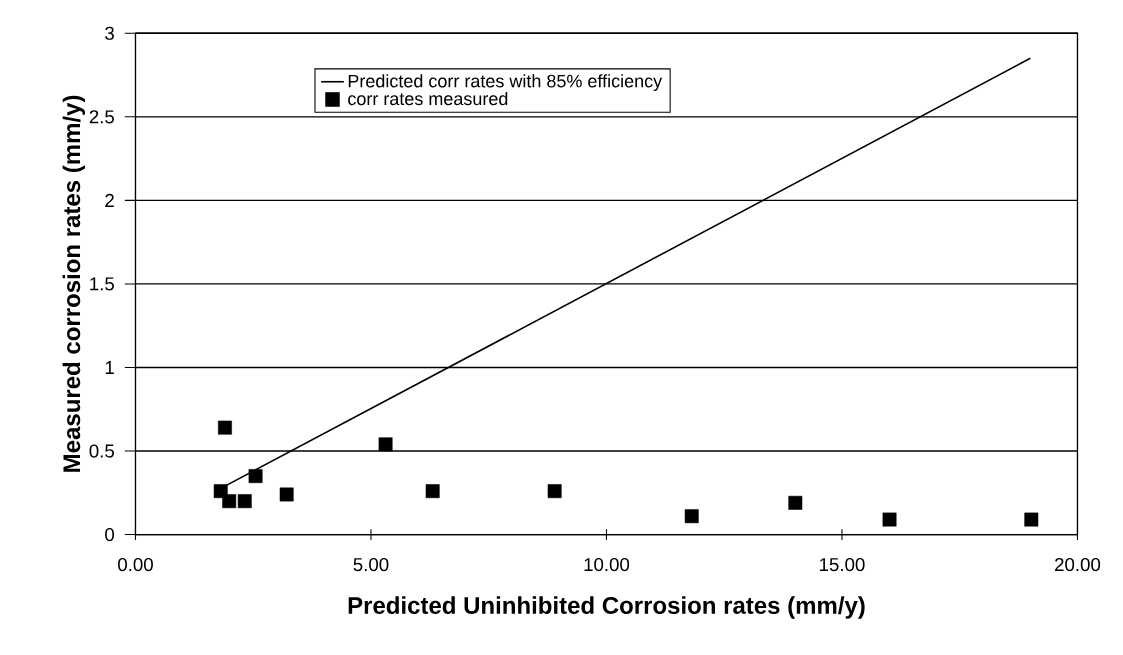  Describe the element at coordinates (110, 534) in the screenshot. I see `y-tick-label: 0` at that location.